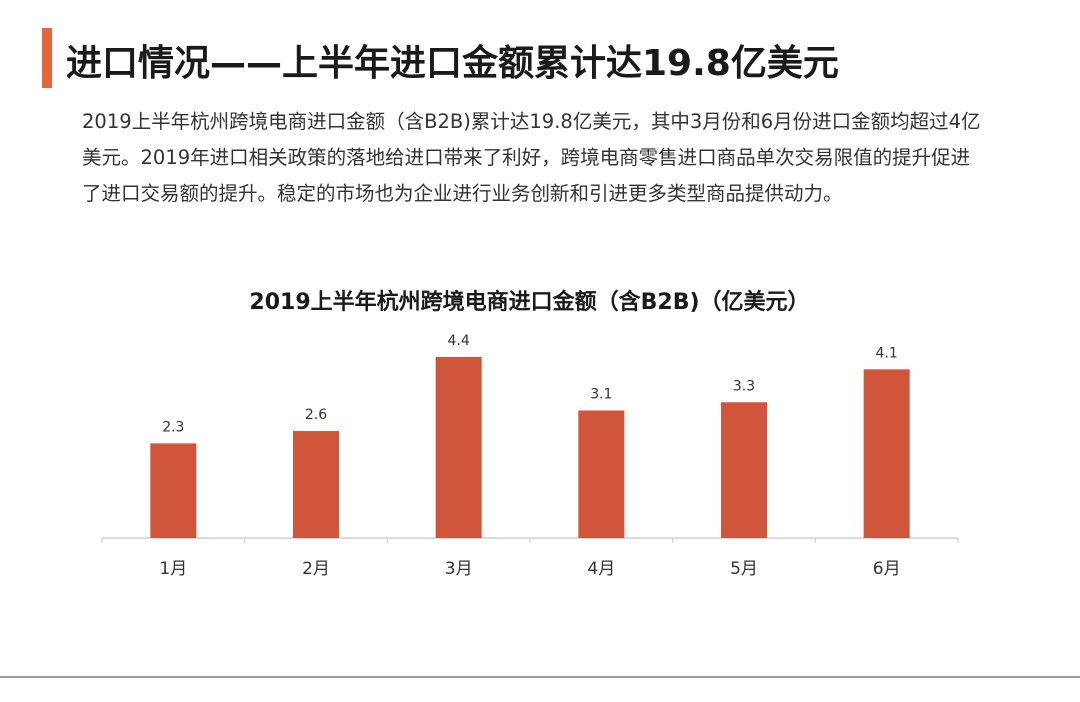 This screenshot has width=1080, height=702. Describe the element at coordinates (459, 341) in the screenshot. I see `data-label-3: 4.4` at that location.